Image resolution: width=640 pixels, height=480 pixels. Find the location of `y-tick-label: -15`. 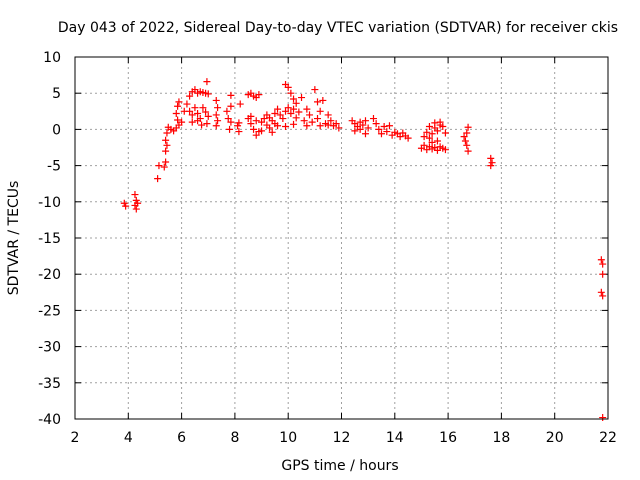

y-tick-label: -15 is located at coordinates (49, 239).